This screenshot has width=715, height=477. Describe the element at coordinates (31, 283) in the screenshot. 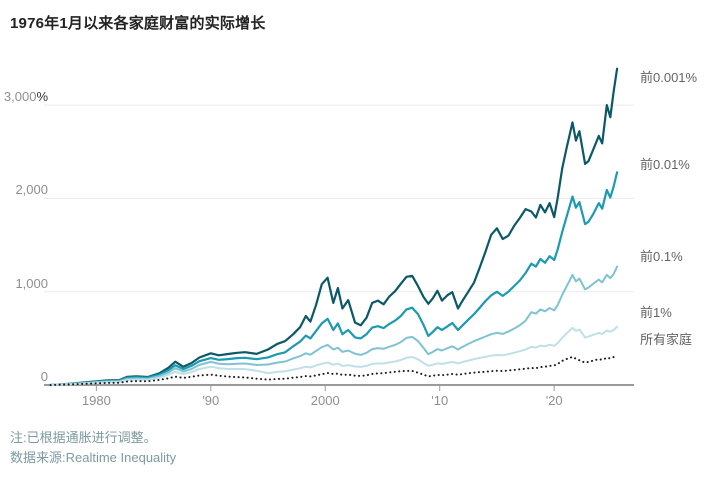

I see `y-tick-number: 1,000` at that location.